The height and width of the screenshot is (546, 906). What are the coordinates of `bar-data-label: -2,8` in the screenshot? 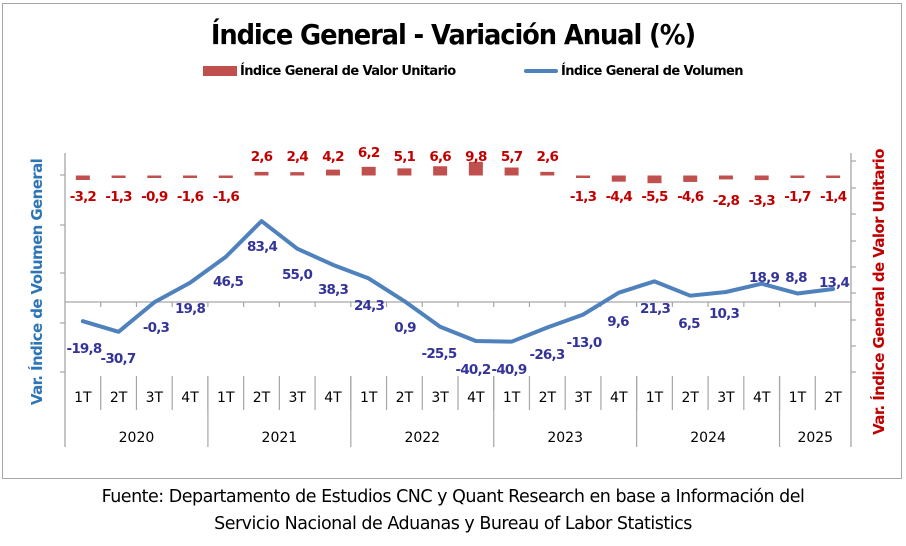 It's located at (726, 201).